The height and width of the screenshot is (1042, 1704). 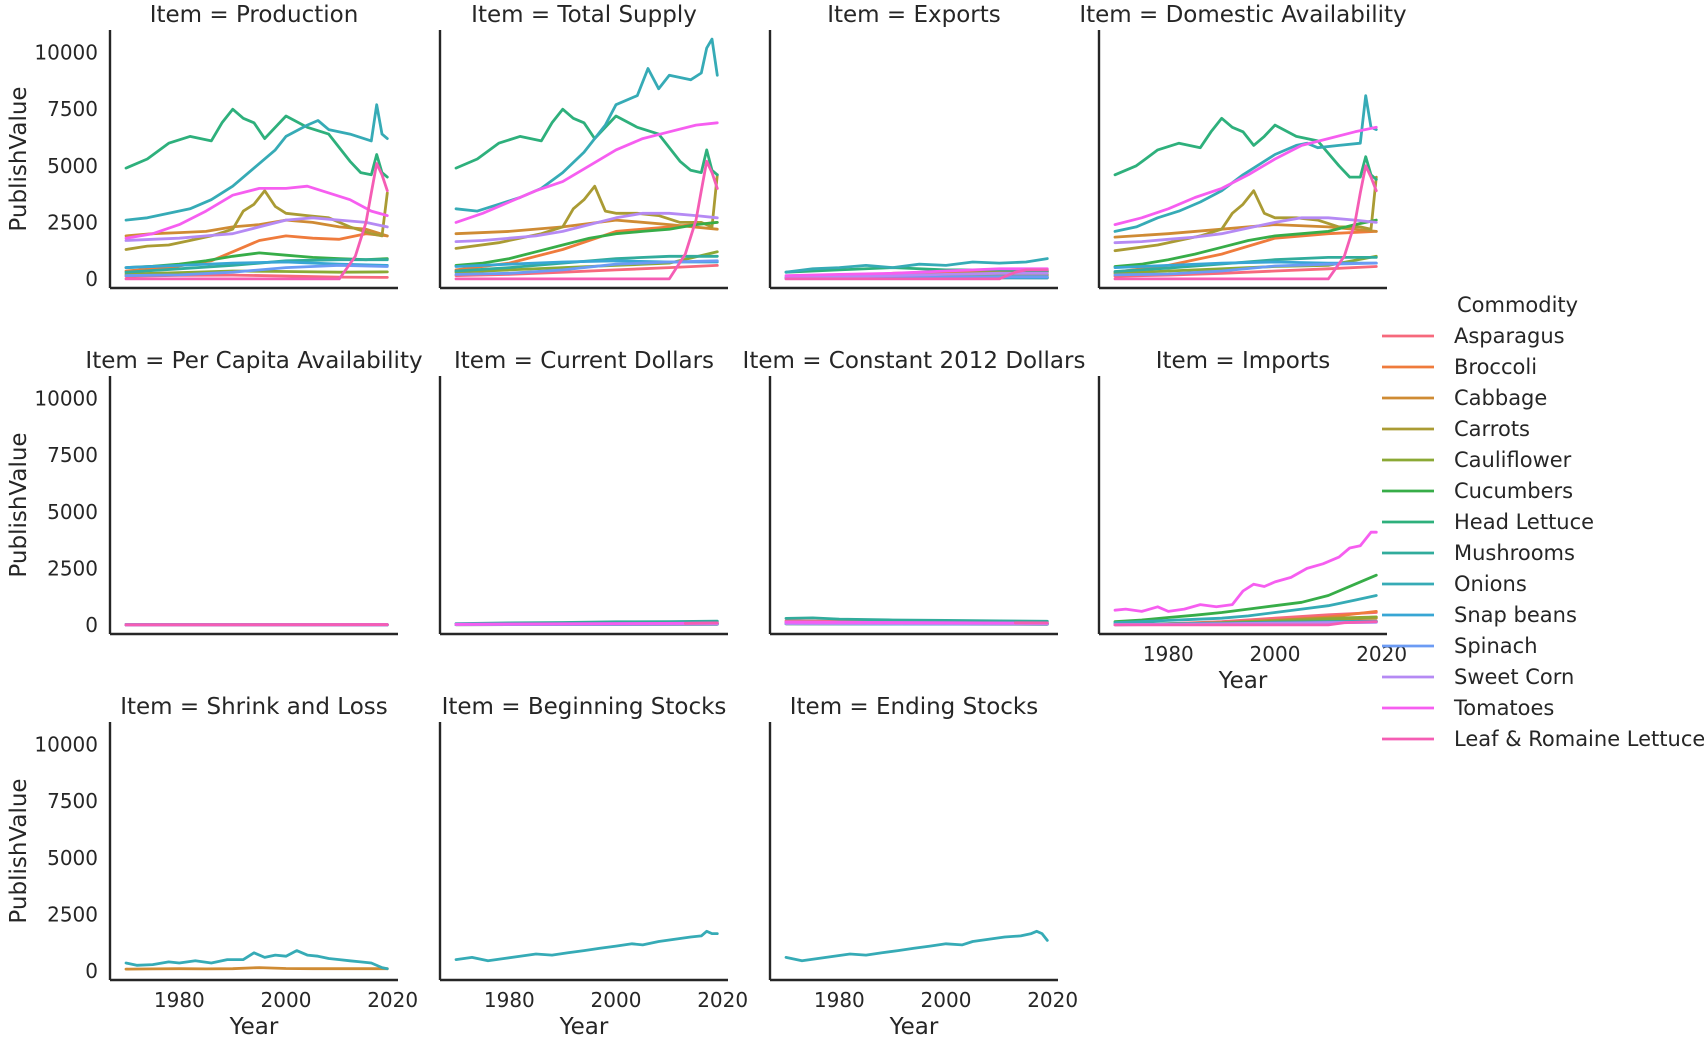 I want to click on facet-title: Item = Total Supply, so click(x=584, y=15).